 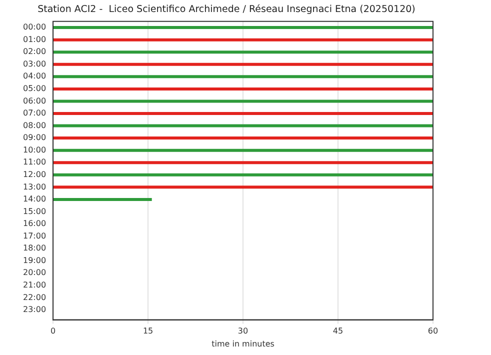 What do you see at coordinates (34, 199) in the screenshot?
I see `y-tick-label: 14:00` at bounding box center [34, 199].